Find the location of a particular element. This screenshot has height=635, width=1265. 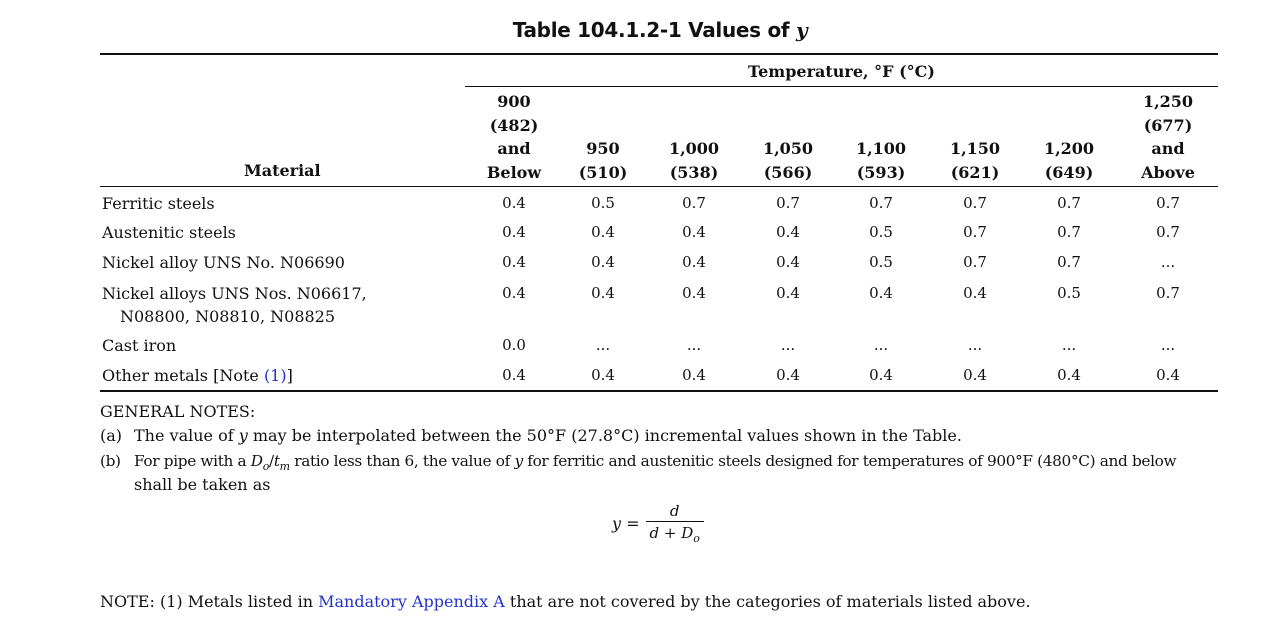

column-header-line: (482) is located at coordinates (514, 125).